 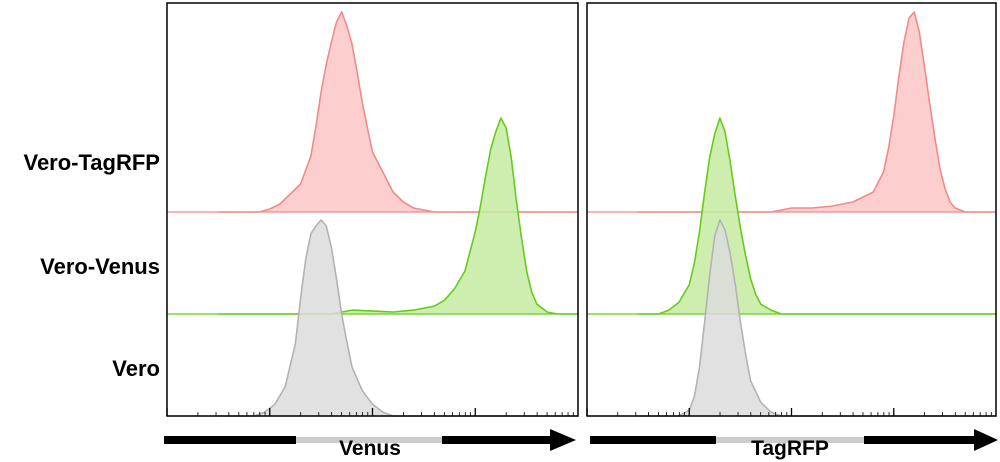 I want to click on x-axis-arrow-tagrfp: TagRFP, so click(x=794, y=444).